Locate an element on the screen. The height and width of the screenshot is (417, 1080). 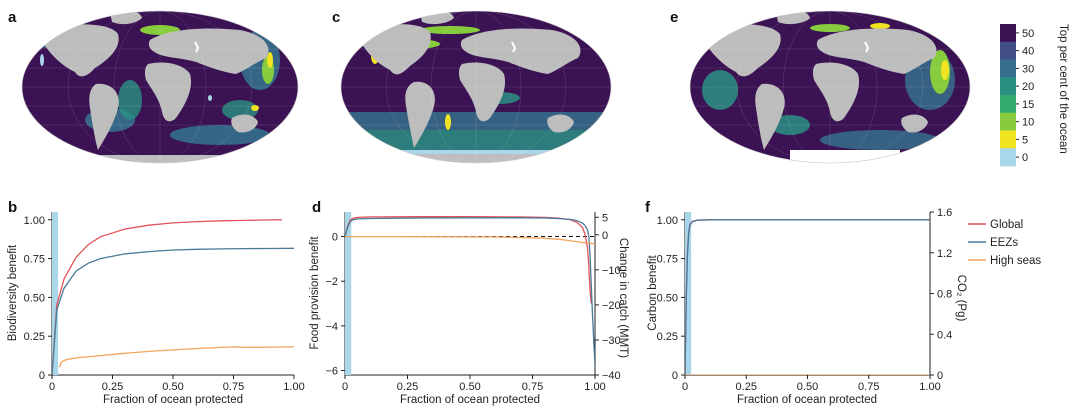
series-line-d-high-seas is located at coordinates (470, 240).